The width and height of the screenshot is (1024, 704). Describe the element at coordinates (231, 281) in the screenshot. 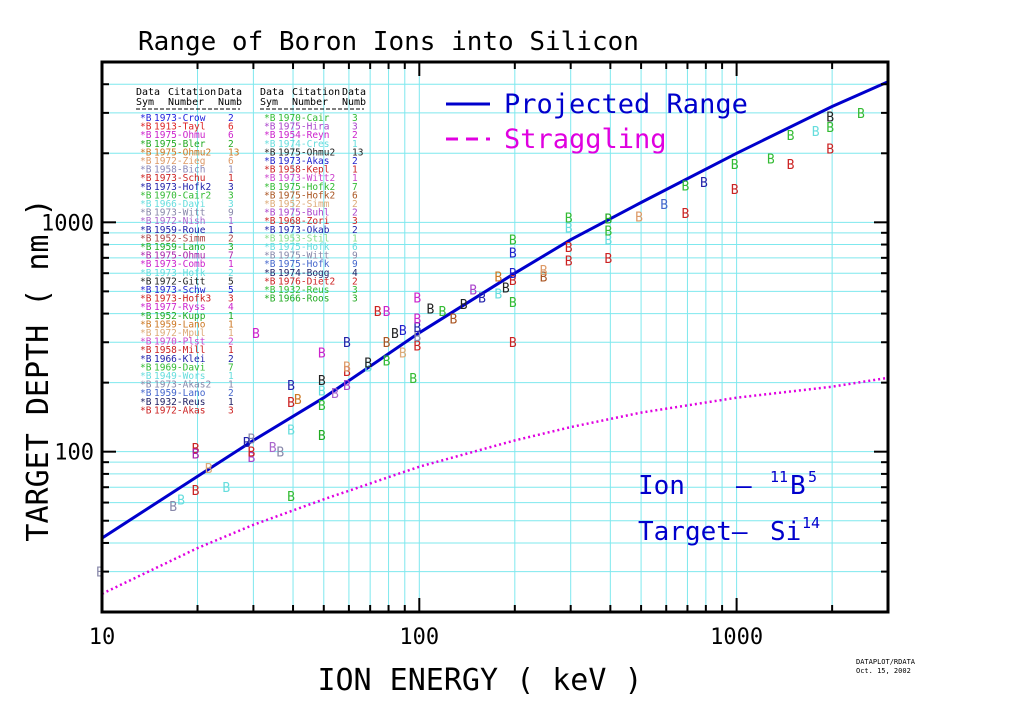

I see `citation-count: 5` at that location.